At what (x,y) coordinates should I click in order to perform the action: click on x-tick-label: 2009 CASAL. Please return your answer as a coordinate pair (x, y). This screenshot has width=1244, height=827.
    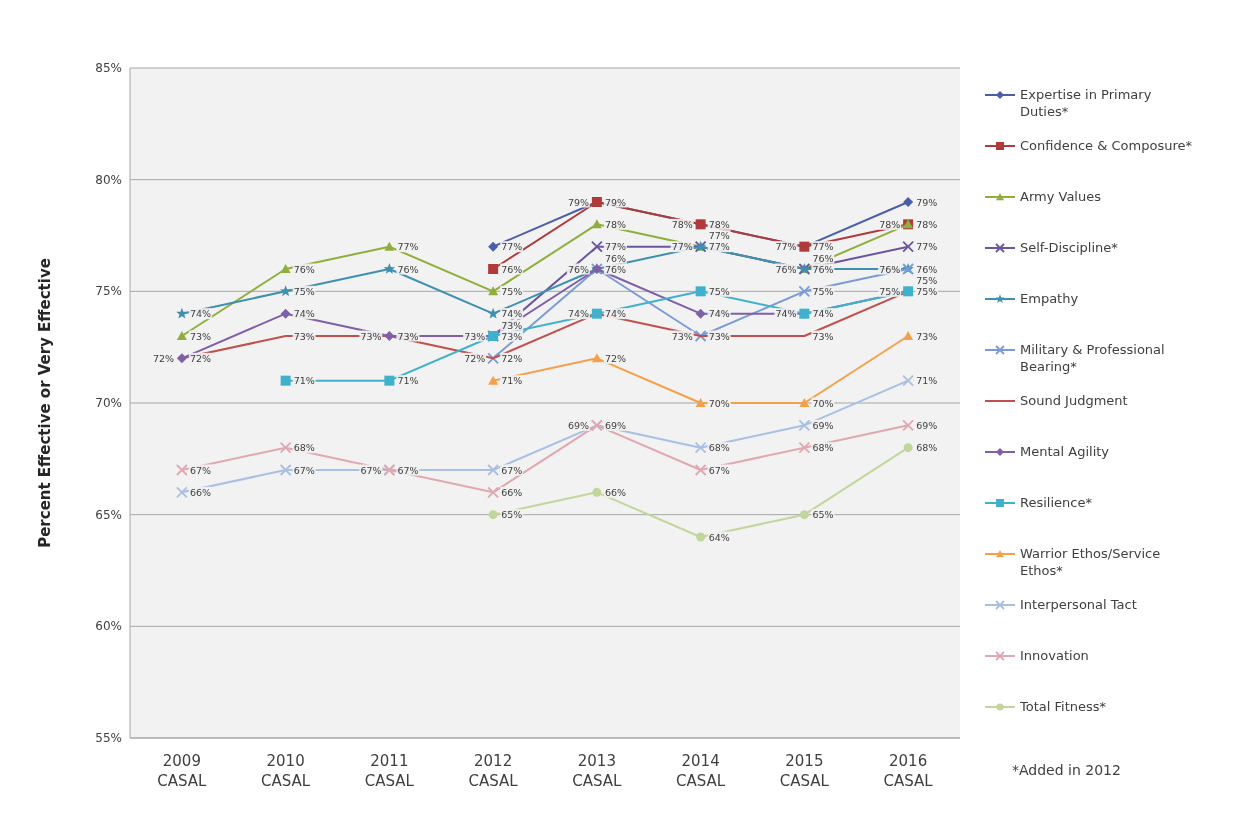
    Looking at the image, I should click on (182, 771).